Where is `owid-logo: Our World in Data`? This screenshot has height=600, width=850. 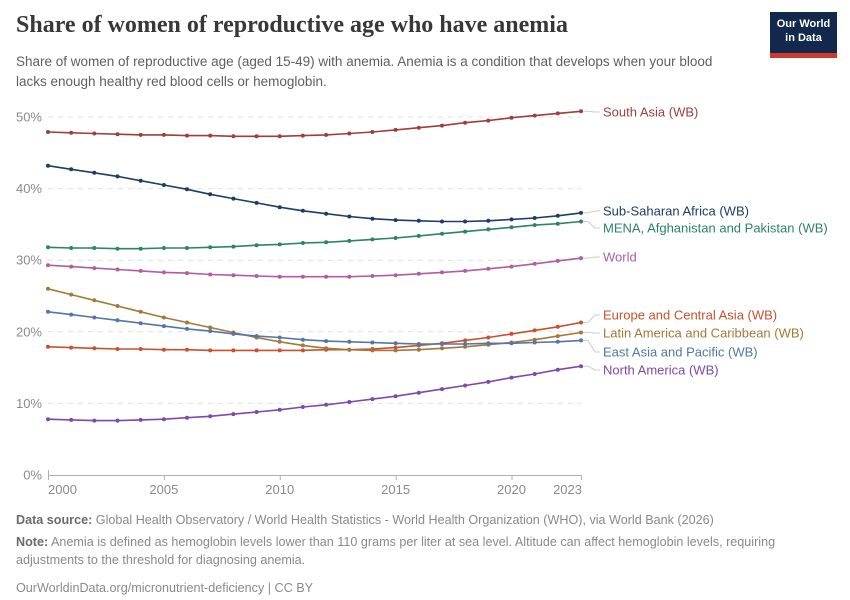 owid-logo: Our World in Data is located at coordinates (803, 35).